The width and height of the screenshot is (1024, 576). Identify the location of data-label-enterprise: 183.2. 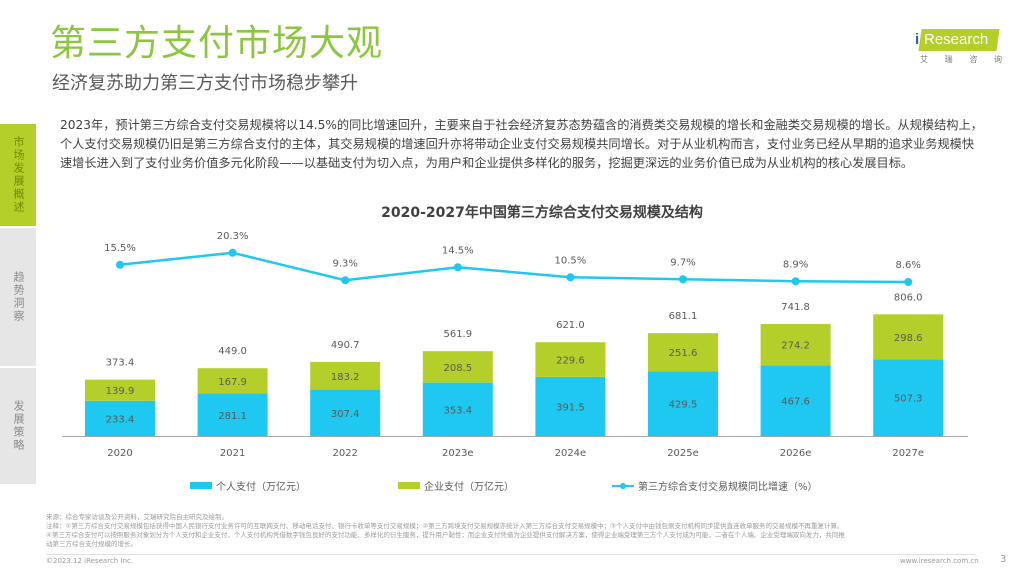
(345, 377).